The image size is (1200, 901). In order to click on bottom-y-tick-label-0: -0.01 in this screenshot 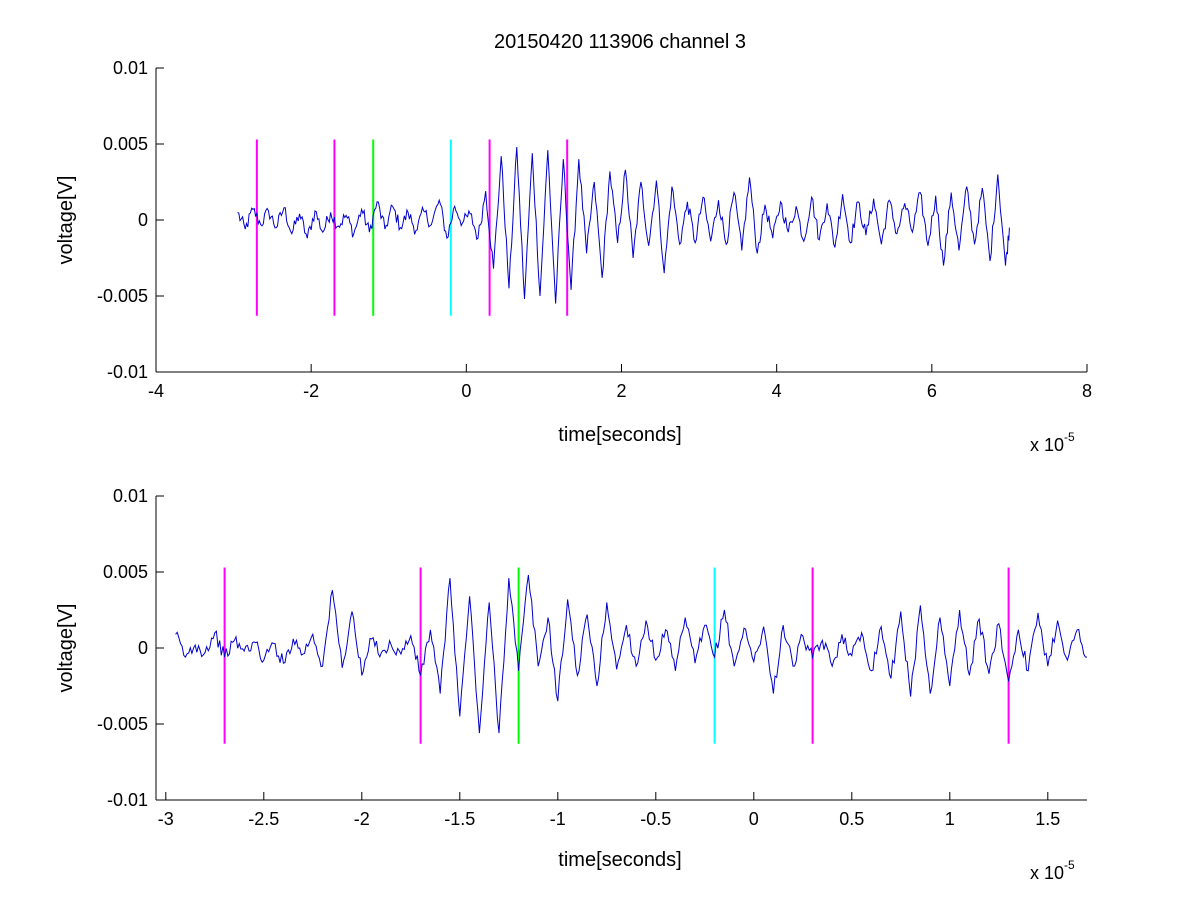, I will do `click(127, 800)`.